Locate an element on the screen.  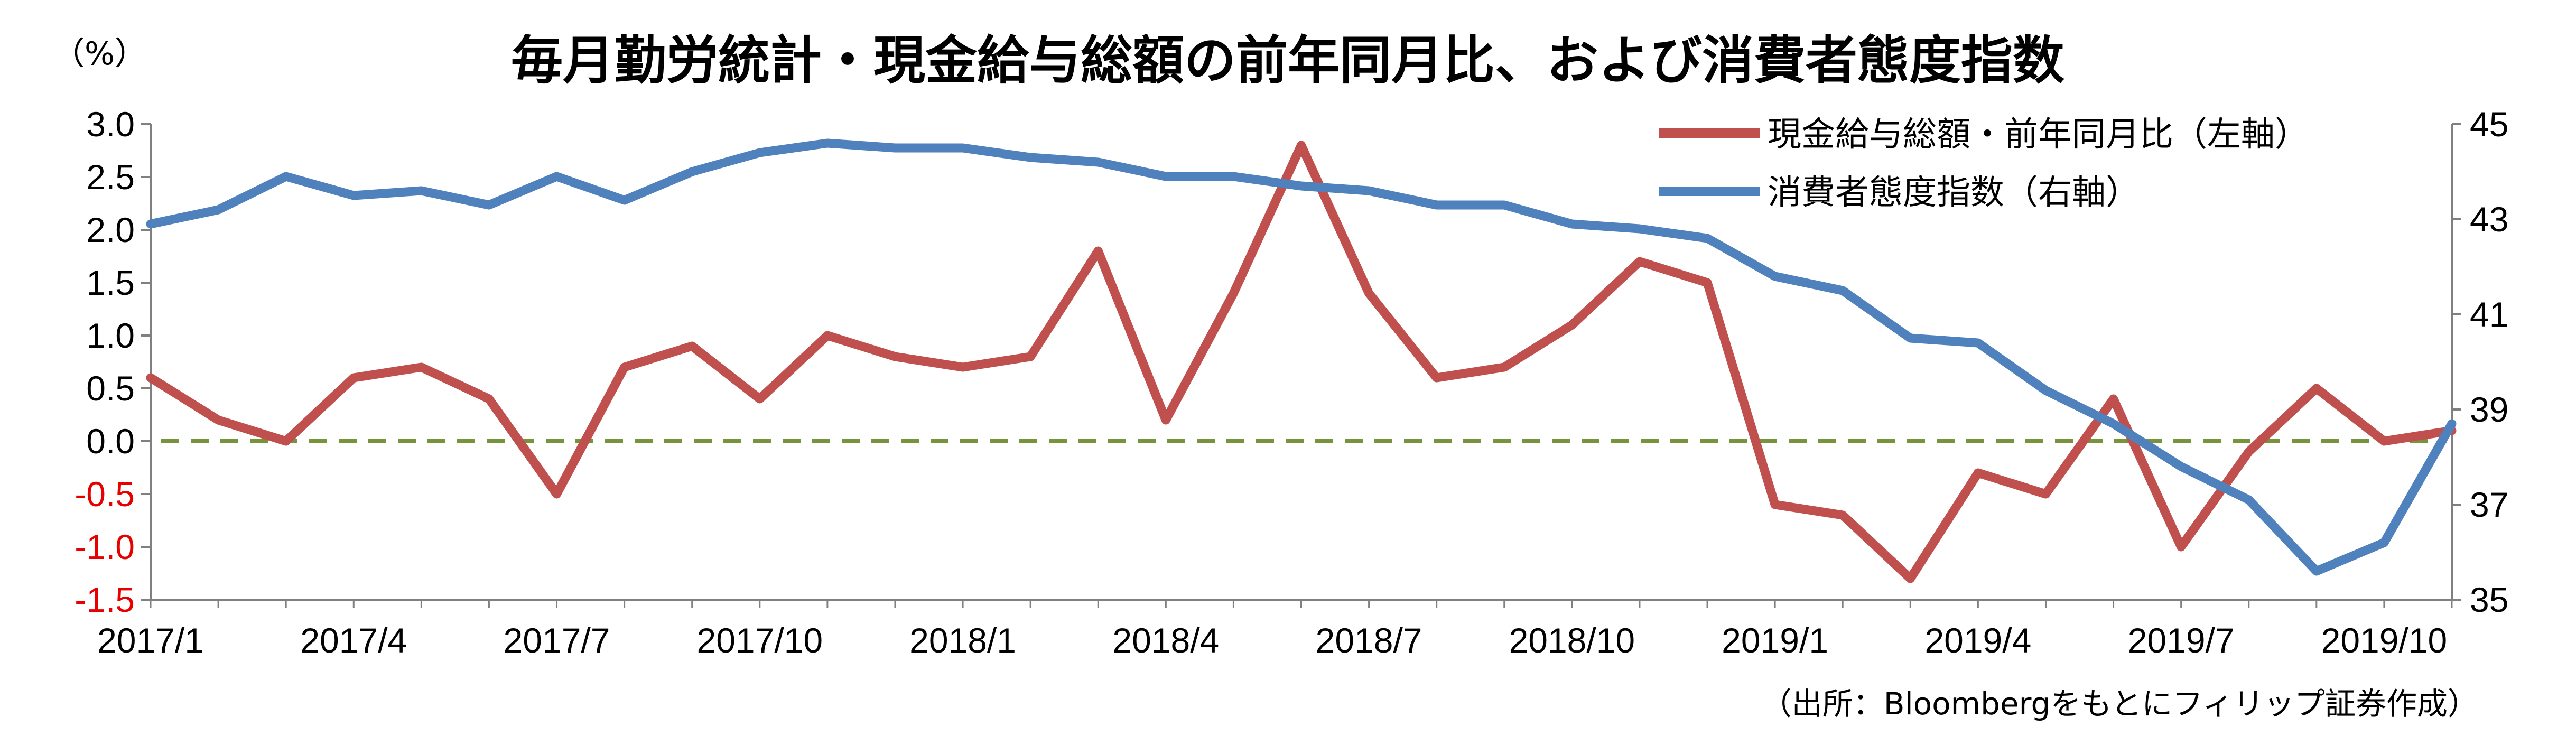
source-note: （出所：Bloombergをもとにフィリップ証券作成） is located at coordinates (2119, 704).